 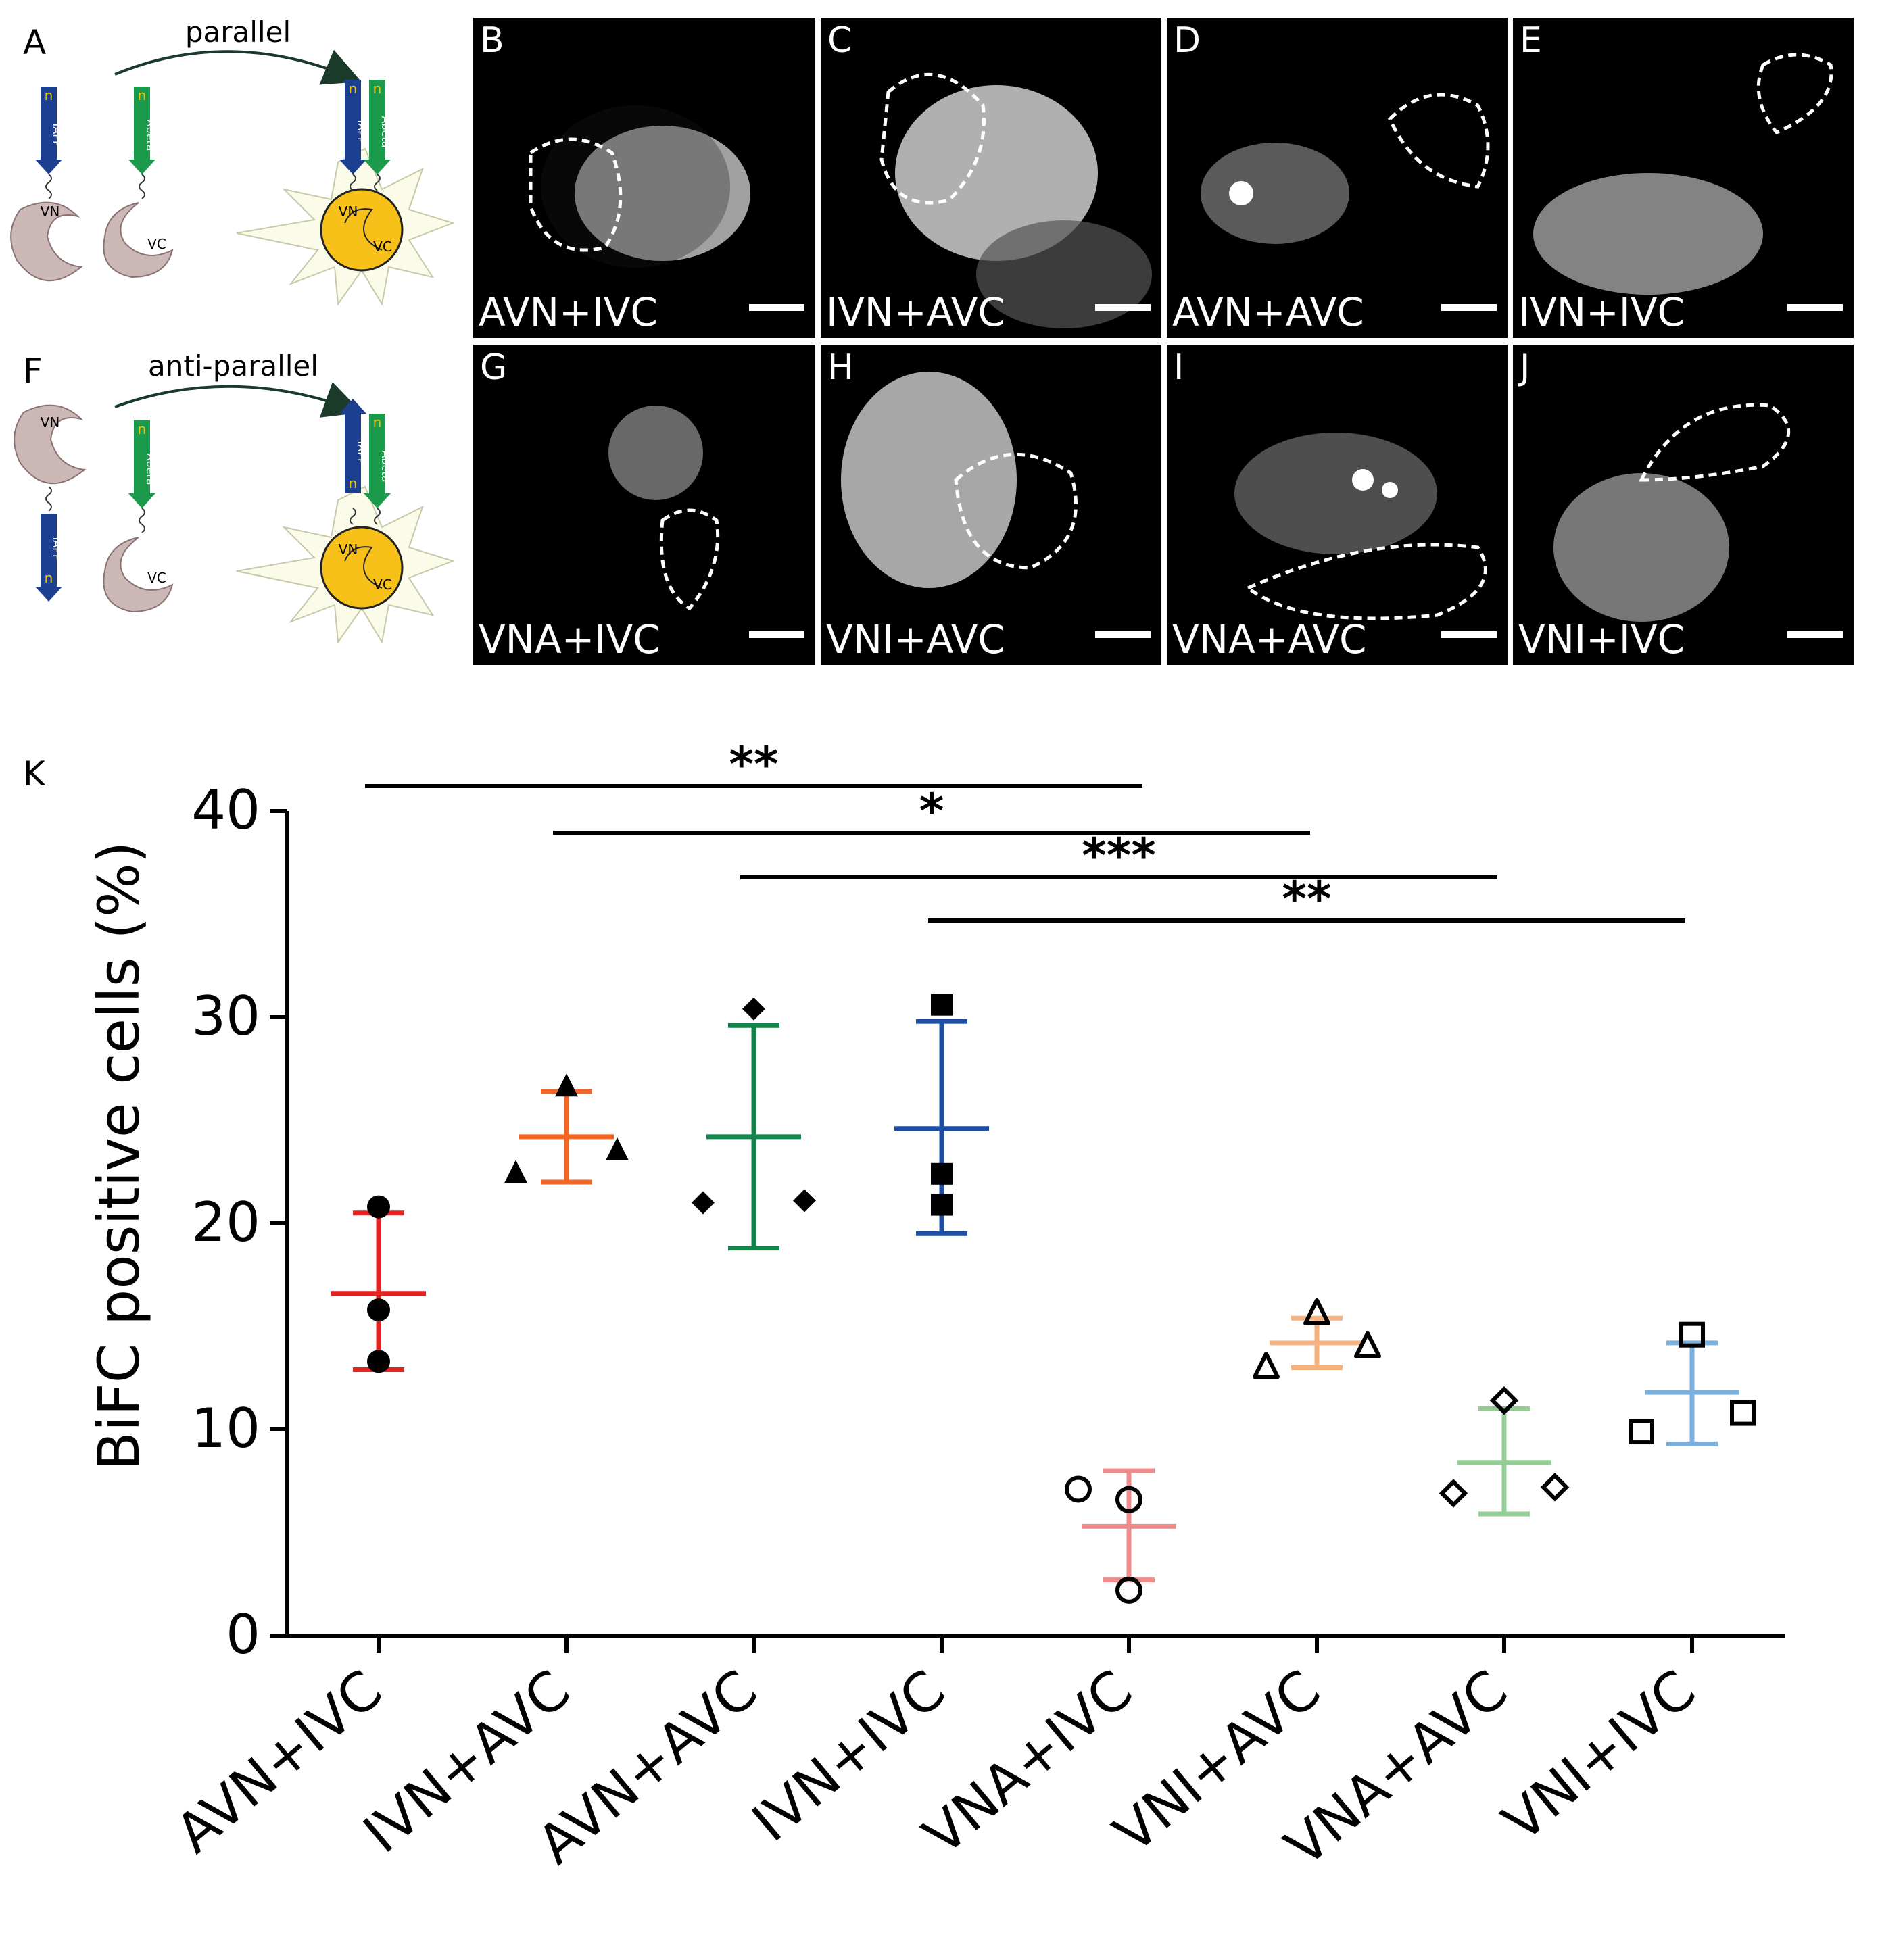 I want to click on micrograph-caption: VNA+AVC, so click(x=1269, y=639).